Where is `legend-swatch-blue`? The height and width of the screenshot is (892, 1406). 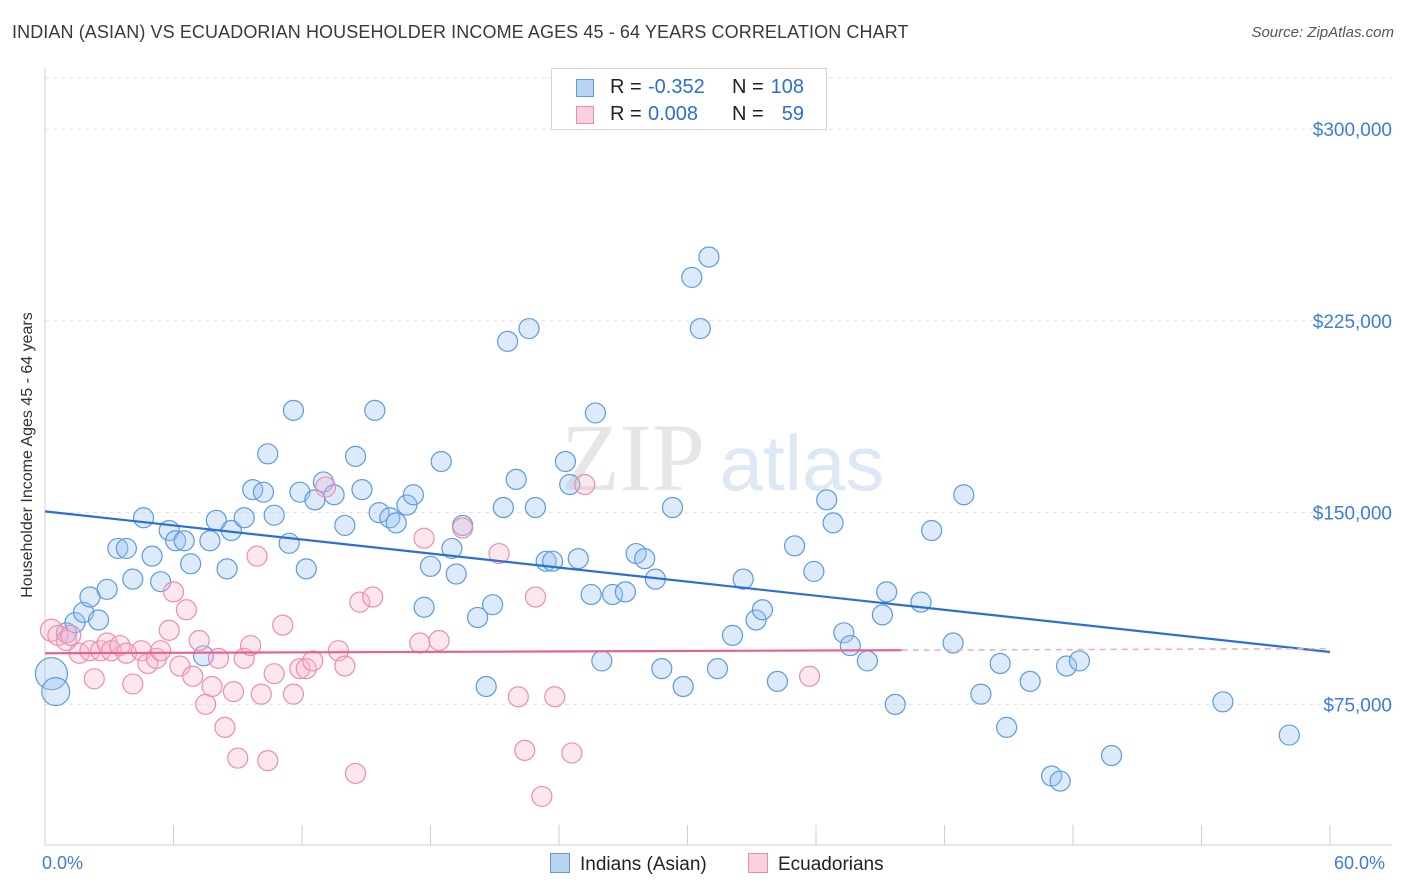 legend-swatch-blue is located at coordinates (585, 88).